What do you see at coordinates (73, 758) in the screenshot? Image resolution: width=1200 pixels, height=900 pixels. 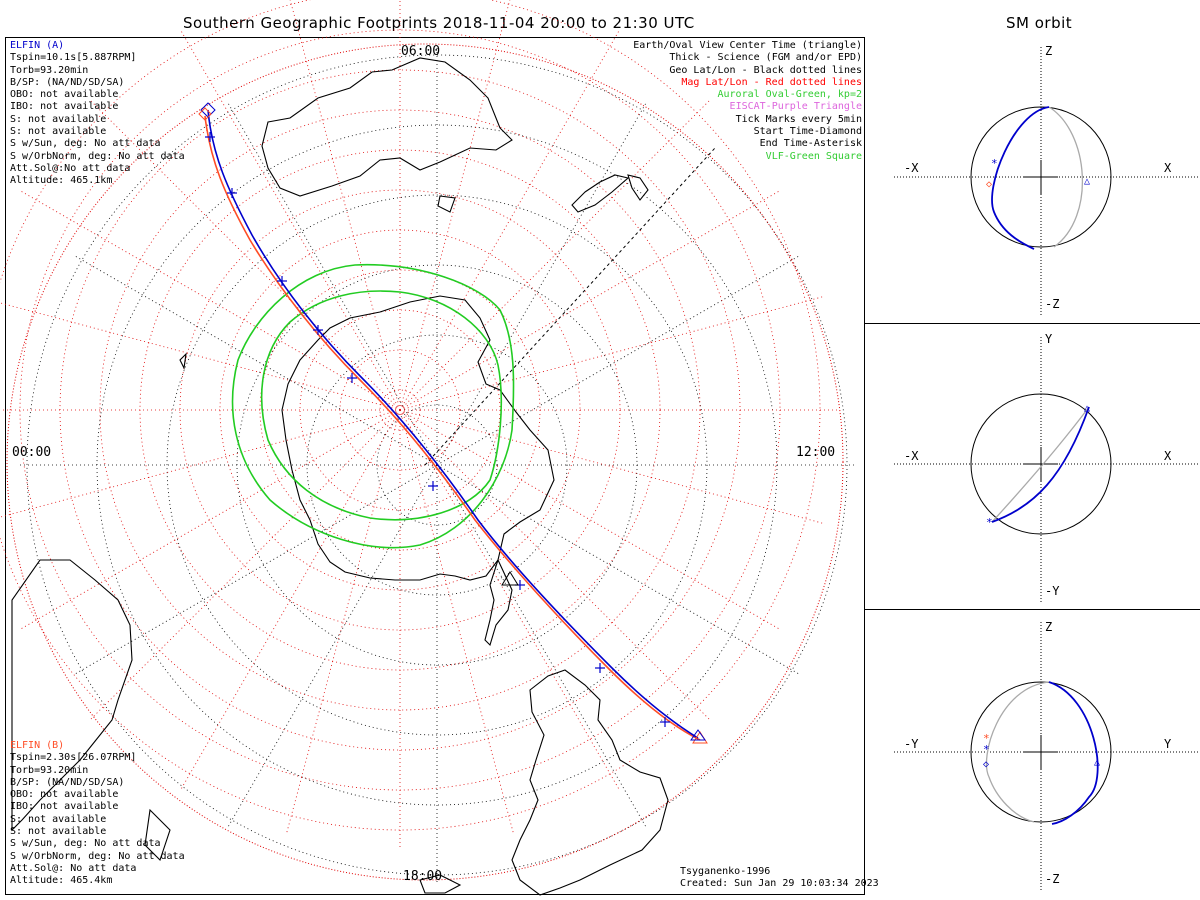 I see `elfin-b-line: Tspin=2.30s[26.07RPM]` at bounding box center [73, 758].